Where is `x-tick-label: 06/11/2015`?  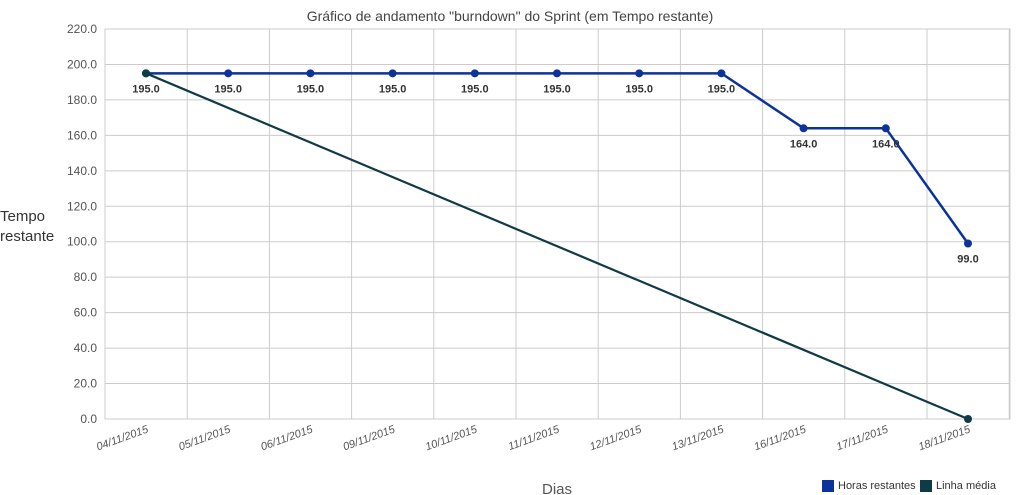
x-tick-label: 06/11/2015 is located at coordinates (287, 438).